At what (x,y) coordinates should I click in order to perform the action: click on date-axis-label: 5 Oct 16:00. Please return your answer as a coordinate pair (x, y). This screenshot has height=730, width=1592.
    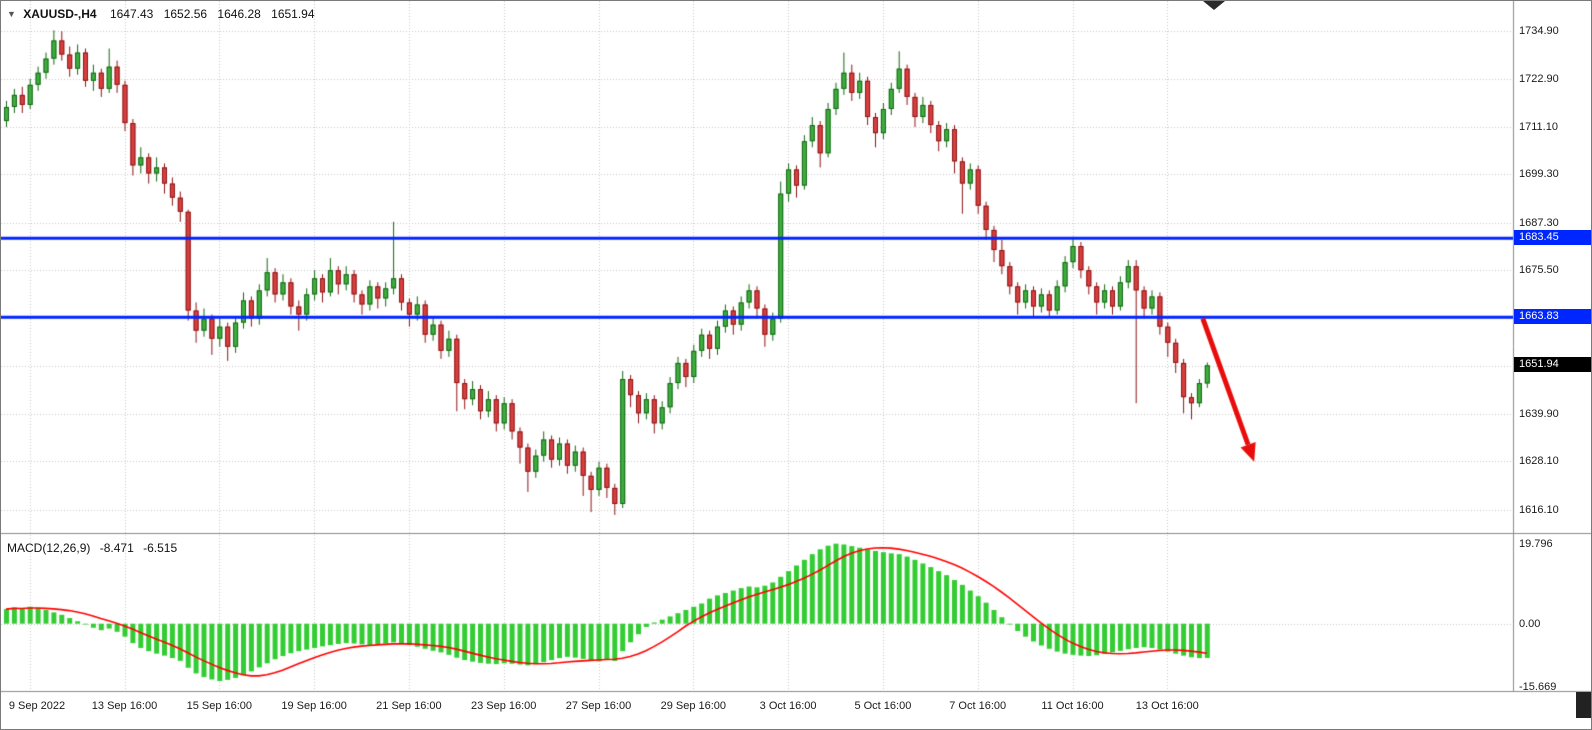
    Looking at the image, I should click on (883, 706).